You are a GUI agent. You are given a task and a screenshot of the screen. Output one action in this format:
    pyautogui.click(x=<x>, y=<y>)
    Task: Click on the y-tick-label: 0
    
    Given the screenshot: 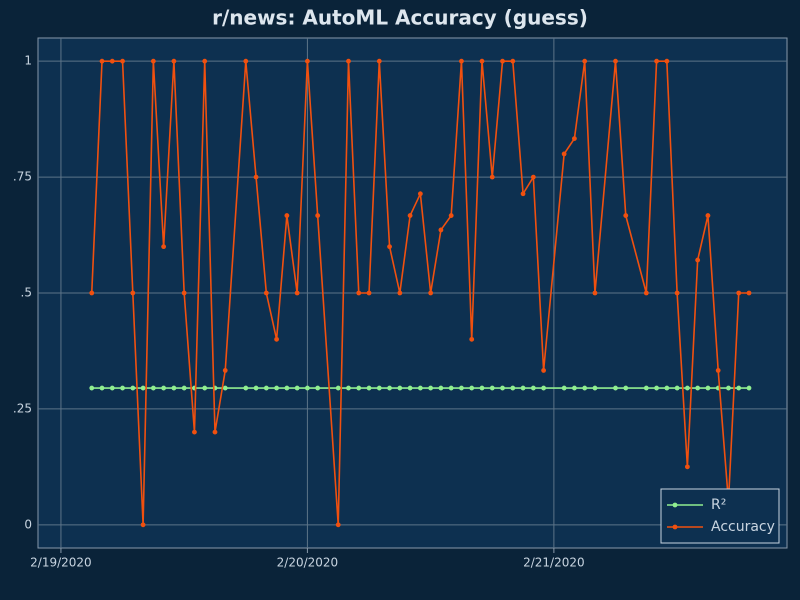 What is the action you would take?
    pyautogui.click(x=28, y=524)
    